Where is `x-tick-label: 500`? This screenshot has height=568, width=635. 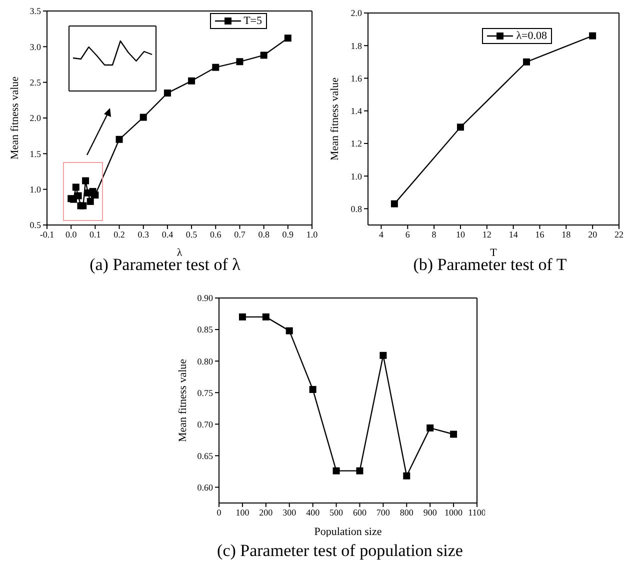
x-tick-label: 500 is located at coordinates (337, 512).